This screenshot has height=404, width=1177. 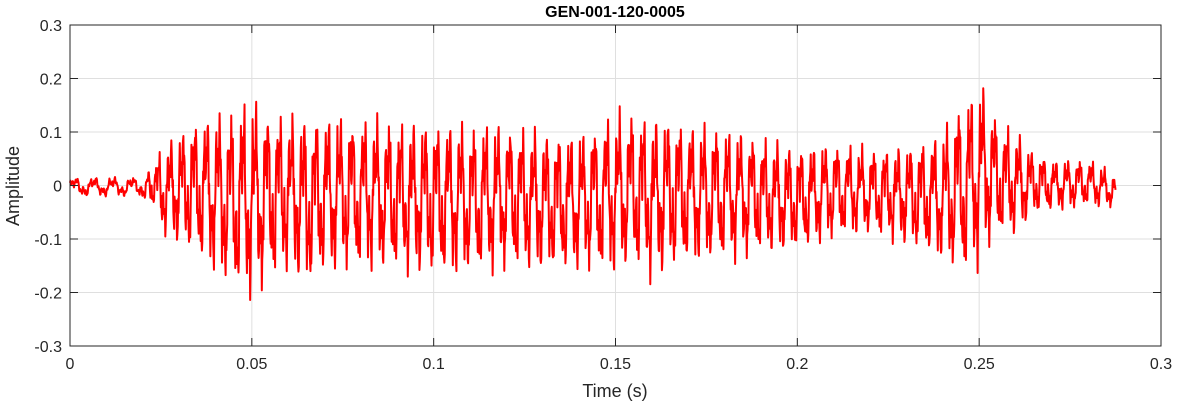 What do you see at coordinates (251, 364) in the screenshot?
I see `x-tick-label: 0.05` at bounding box center [251, 364].